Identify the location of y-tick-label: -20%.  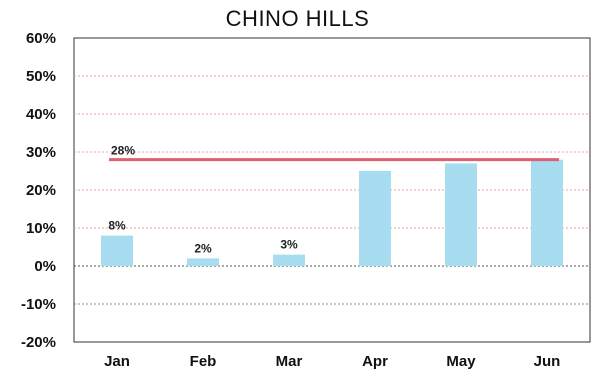
(38, 342).